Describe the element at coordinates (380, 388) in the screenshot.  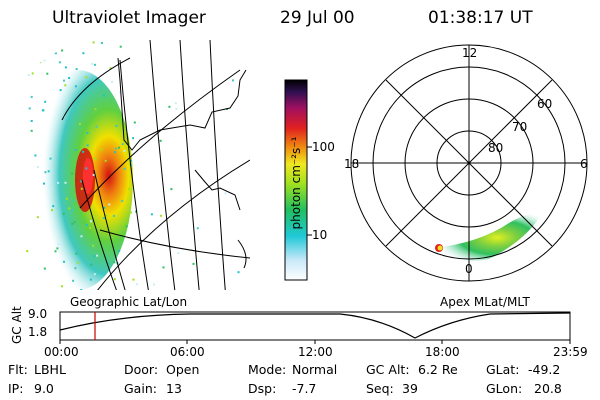
I see `seq-label: Seq:` at that location.